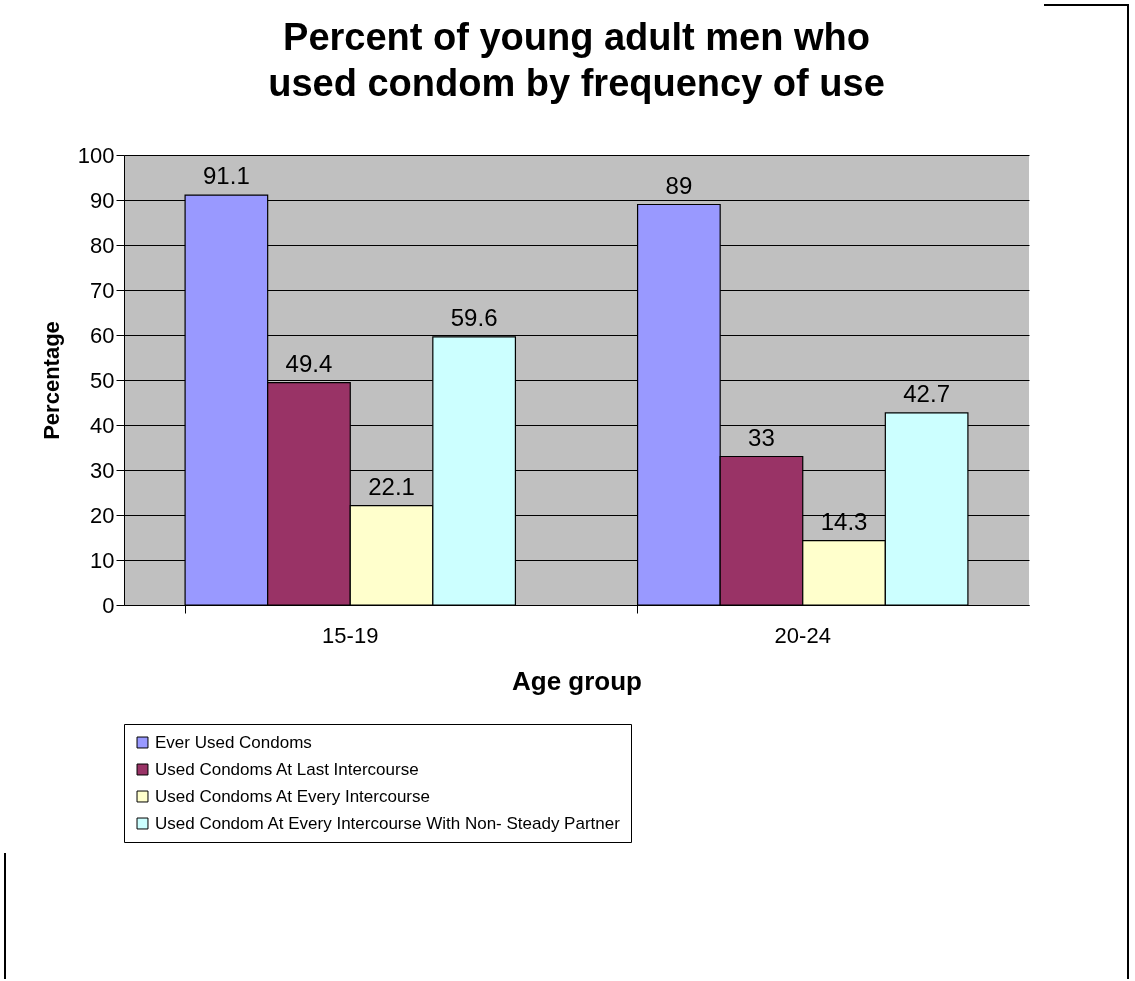  Describe the element at coordinates (926, 393) in the screenshot. I see `data-label: 42.7` at that location.